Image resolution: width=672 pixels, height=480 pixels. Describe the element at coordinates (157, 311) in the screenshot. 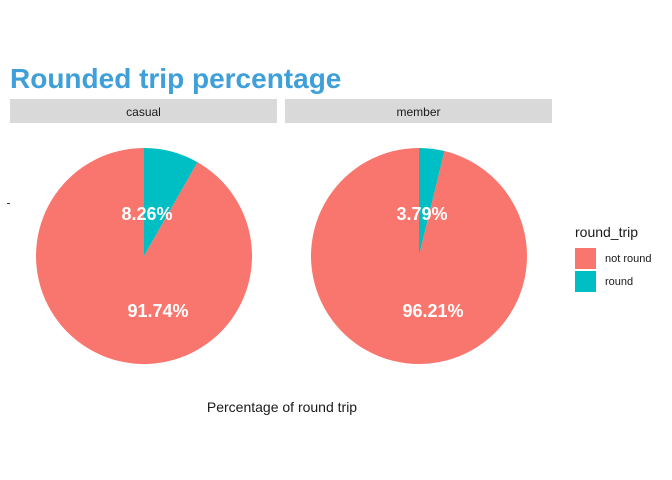

I see `data-label-casual-not-round: 91.74%` at that location.